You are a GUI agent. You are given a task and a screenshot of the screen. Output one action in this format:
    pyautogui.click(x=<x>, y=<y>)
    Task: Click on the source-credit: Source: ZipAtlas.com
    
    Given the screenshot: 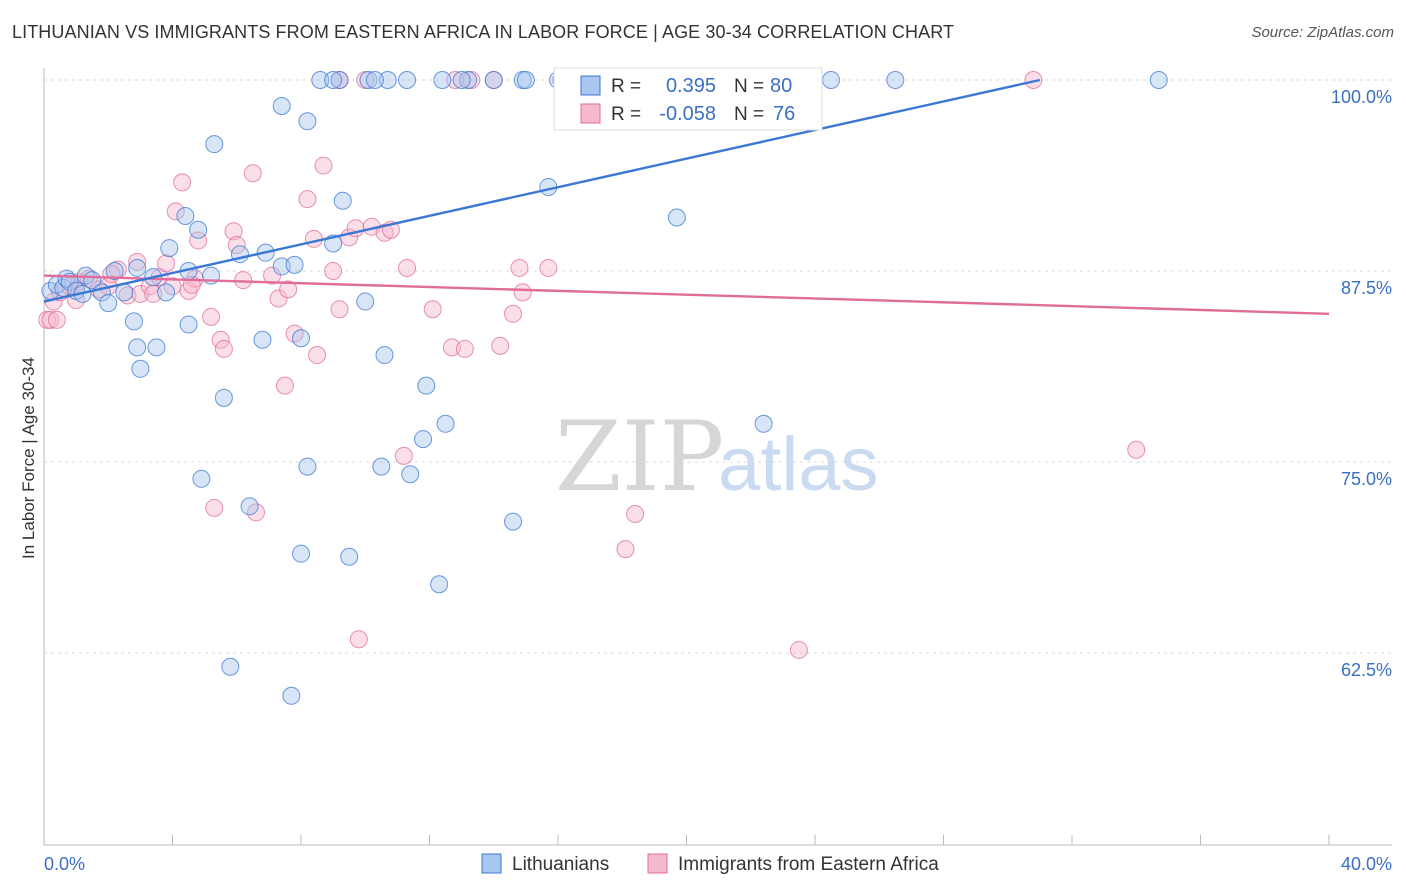 What is the action you would take?
    pyautogui.click(x=1322, y=32)
    